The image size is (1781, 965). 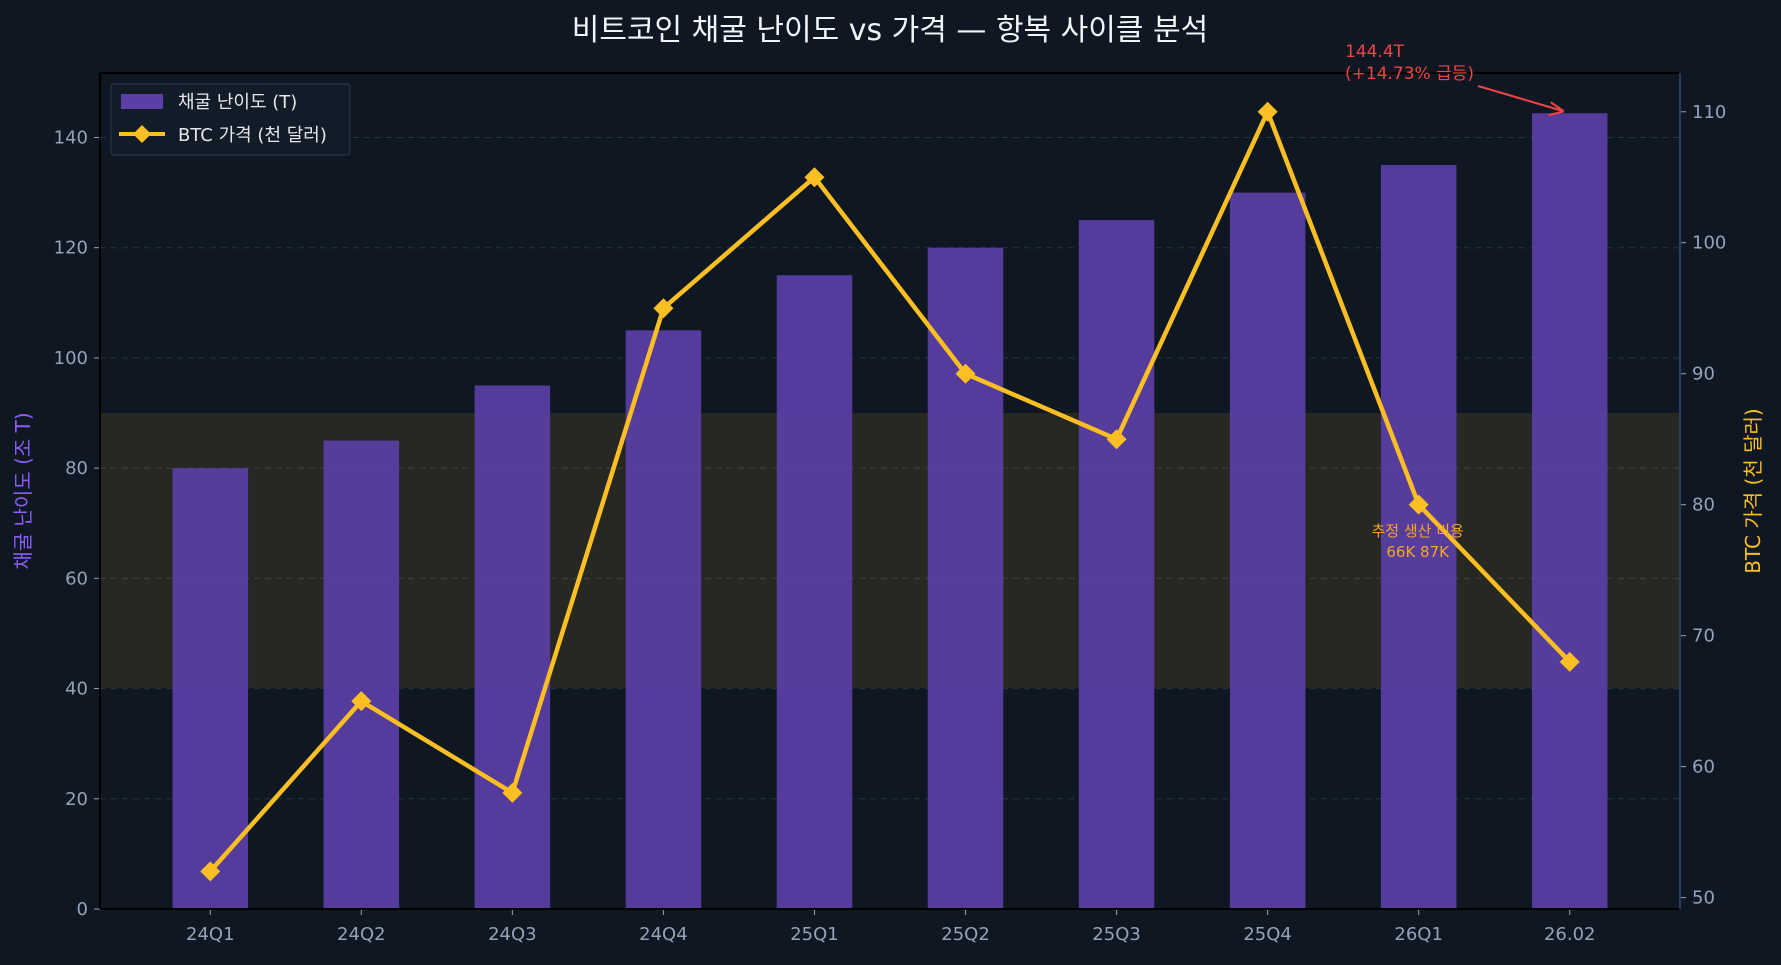 What do you see at coordinates (82, 909) in the screenshot?
I see `y-tick-label: 0` at bounding box center [82, 909].